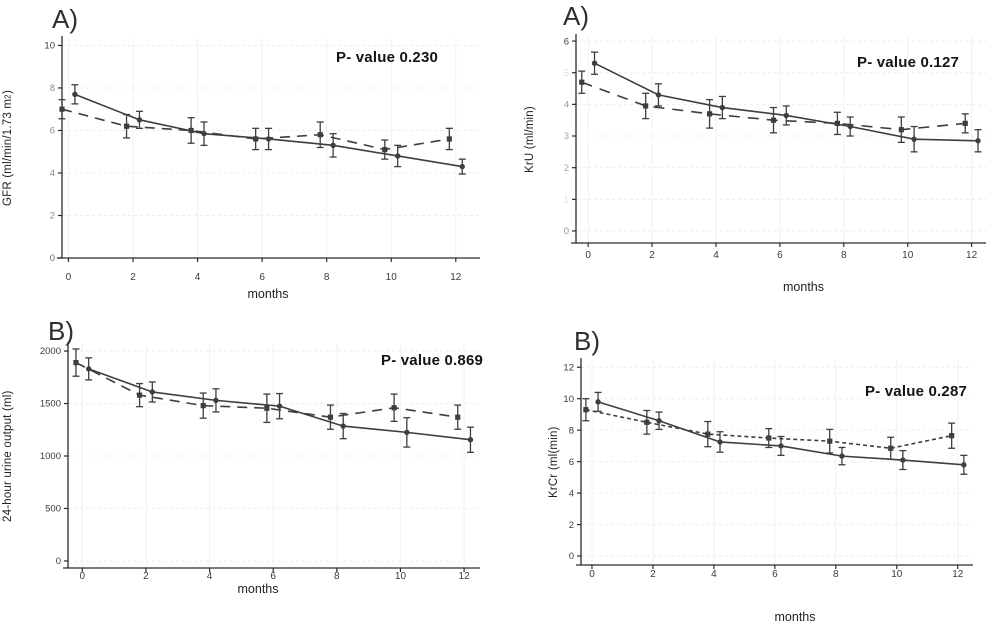 The height and width of the screenshot is (636, 1001). Describe the element at coordinates (50, 456) in the screenshot. I see `svg-text: 1000` at that location.